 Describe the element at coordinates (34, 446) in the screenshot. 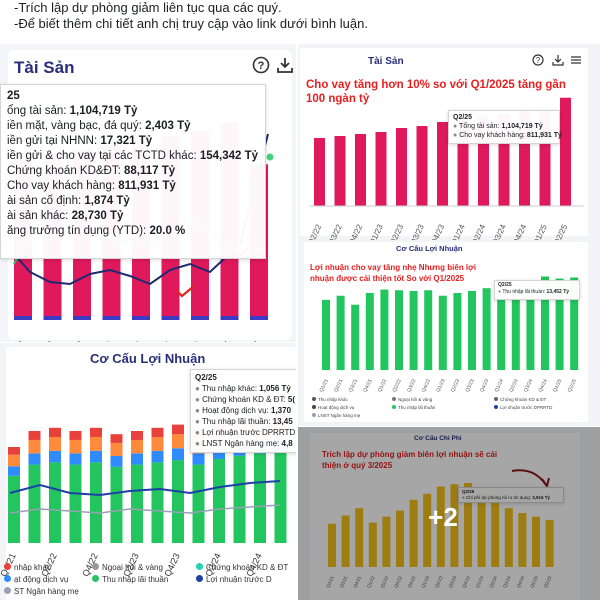

I see `bar-segment-chung-khoan` at that location.